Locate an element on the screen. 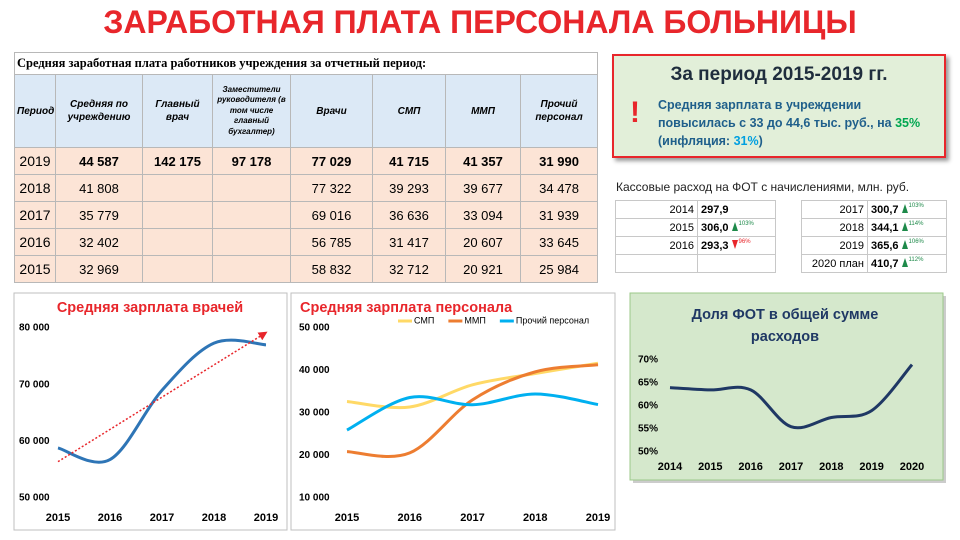  chart-title: Доля ФОТ в общей сумме расходов is located at coordinates (785, 326).